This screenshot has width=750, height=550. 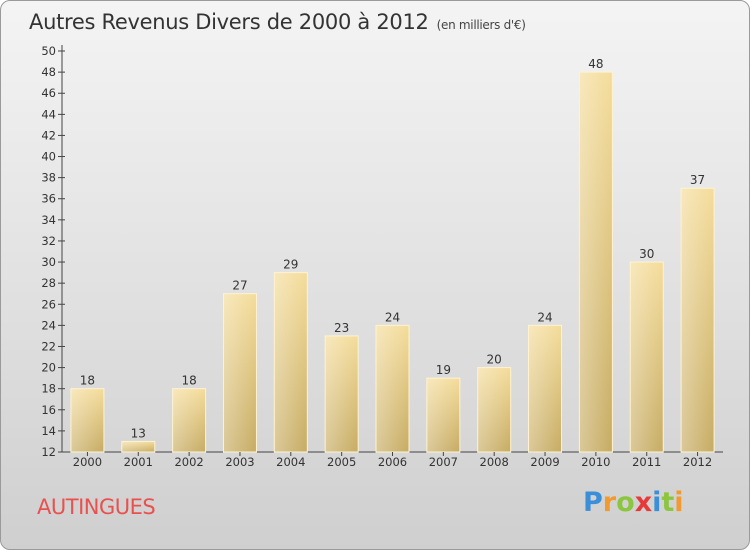 What do you see at coordinates (48, 135) in the screenshot?
I see `y-tick-label: 42` at bounding box center [48, 135].